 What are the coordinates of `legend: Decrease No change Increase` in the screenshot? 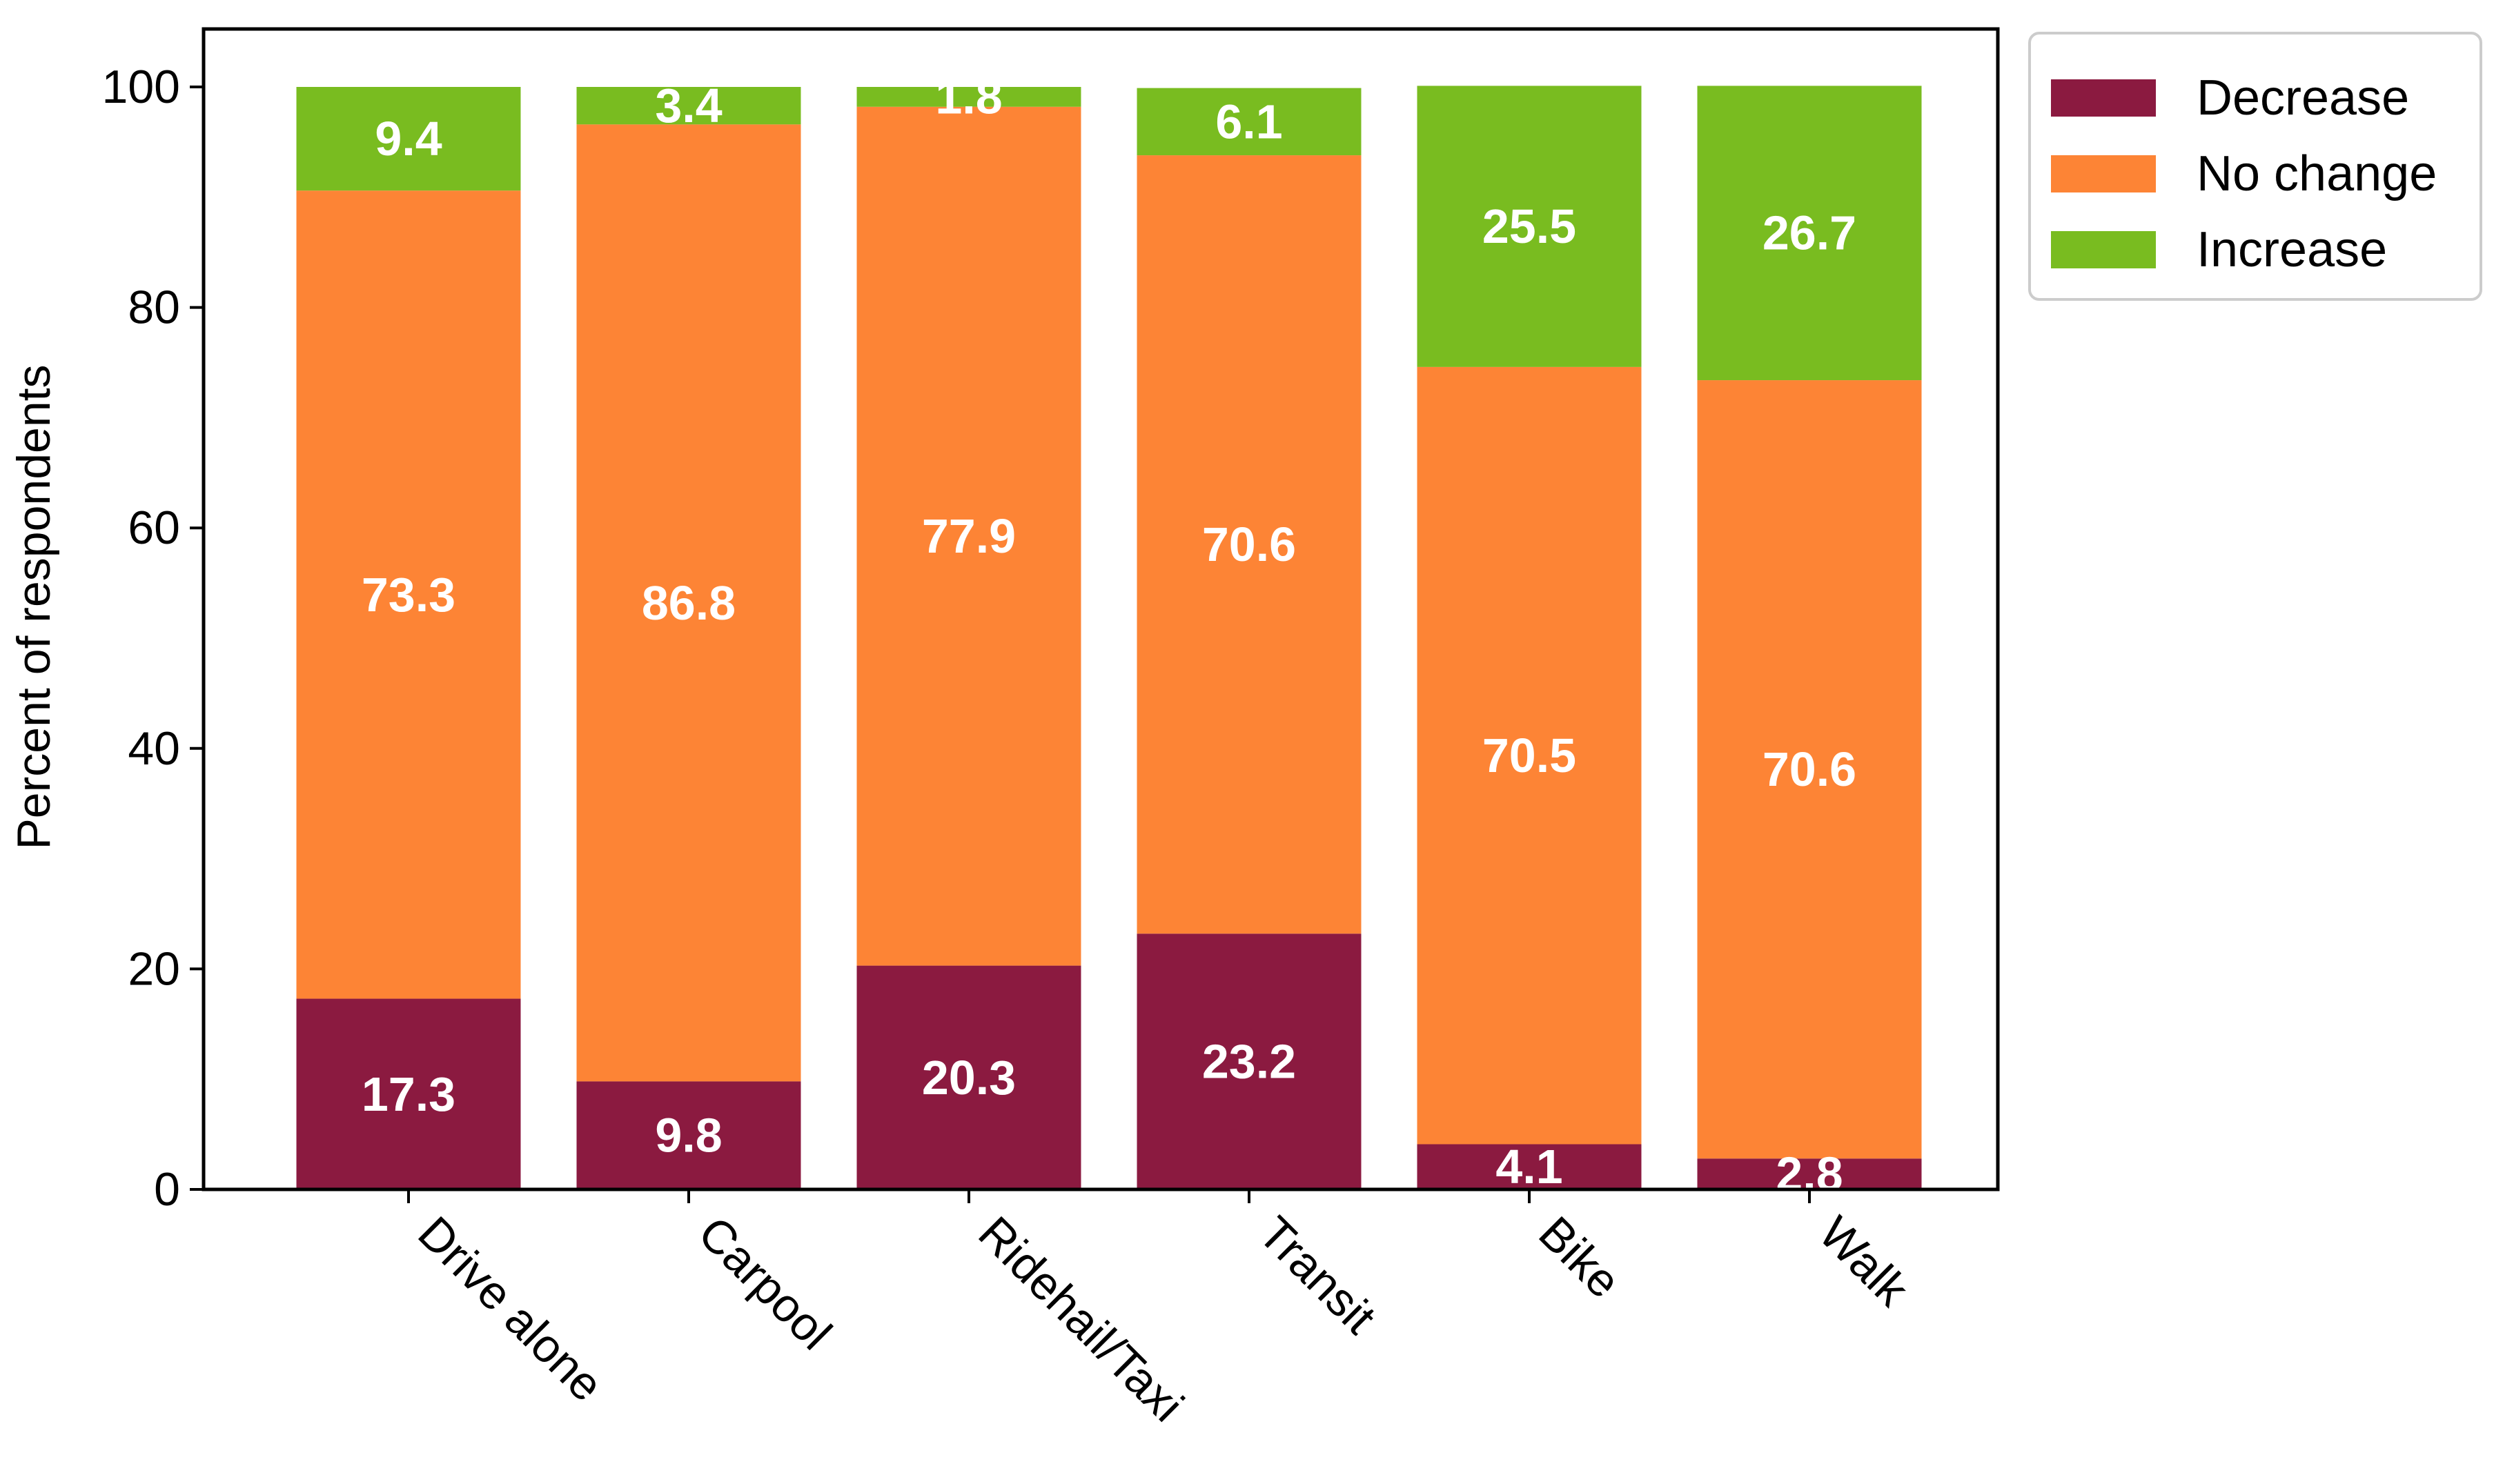 It's located at (2255, 166).